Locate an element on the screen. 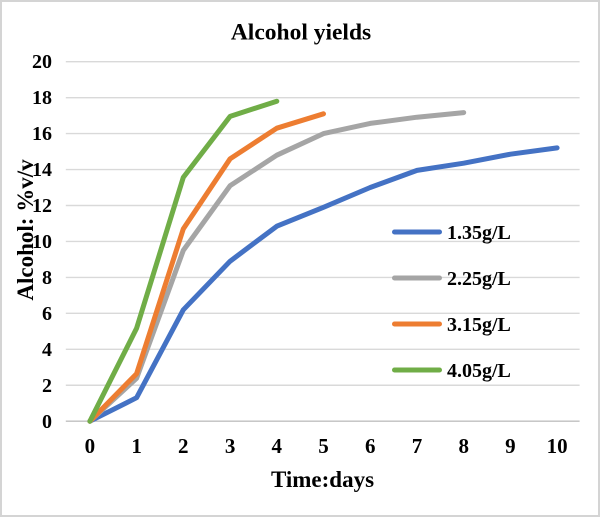 Image resolution: width=600 pixels, height=517 pixels. svg-text: 18 is located at coordinates (42, 98).